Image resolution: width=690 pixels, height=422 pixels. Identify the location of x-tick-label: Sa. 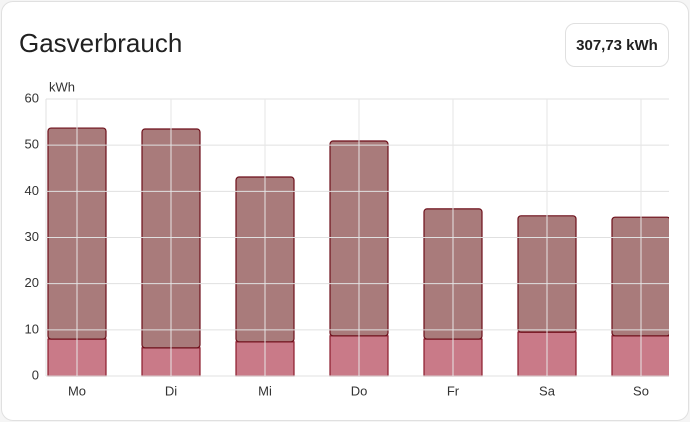
(547, 390).